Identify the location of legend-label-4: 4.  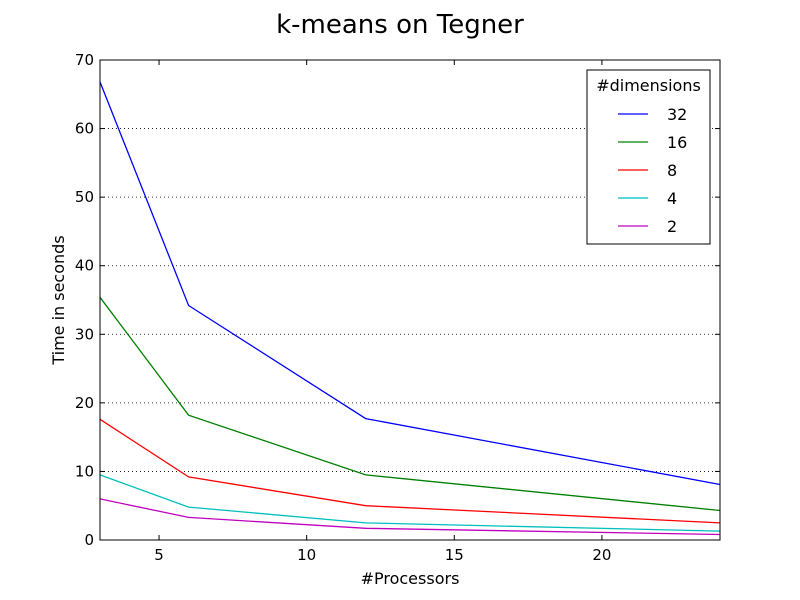
(672, 198).